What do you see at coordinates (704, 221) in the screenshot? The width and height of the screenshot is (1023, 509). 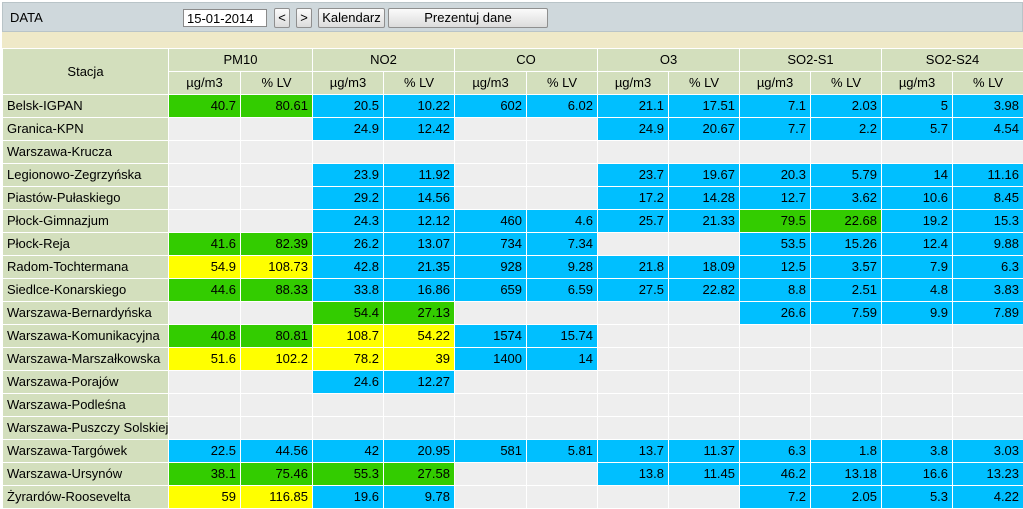 I see `value-cell: 21.33` at bounding box center [704, 221].